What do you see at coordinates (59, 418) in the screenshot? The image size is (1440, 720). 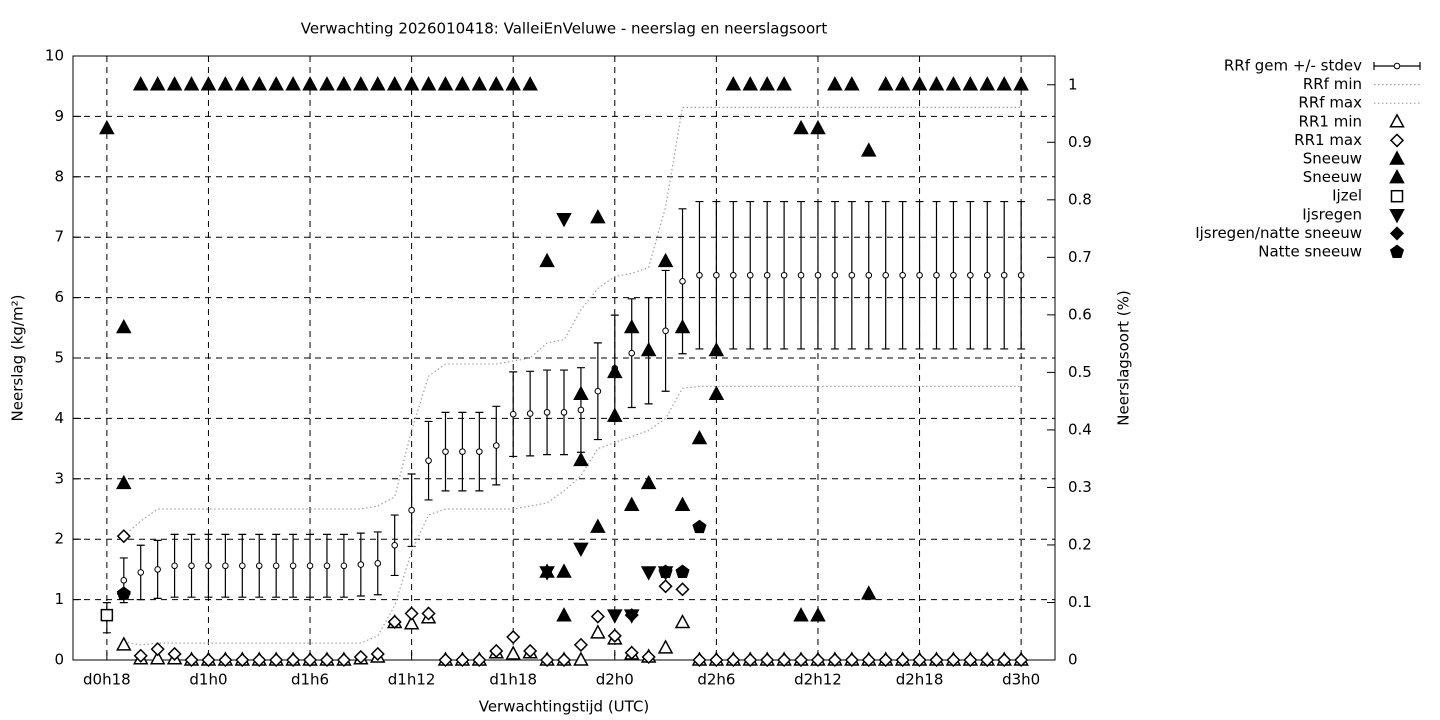 I see `y-tick-label: 4` at bounding box center [59, 418].